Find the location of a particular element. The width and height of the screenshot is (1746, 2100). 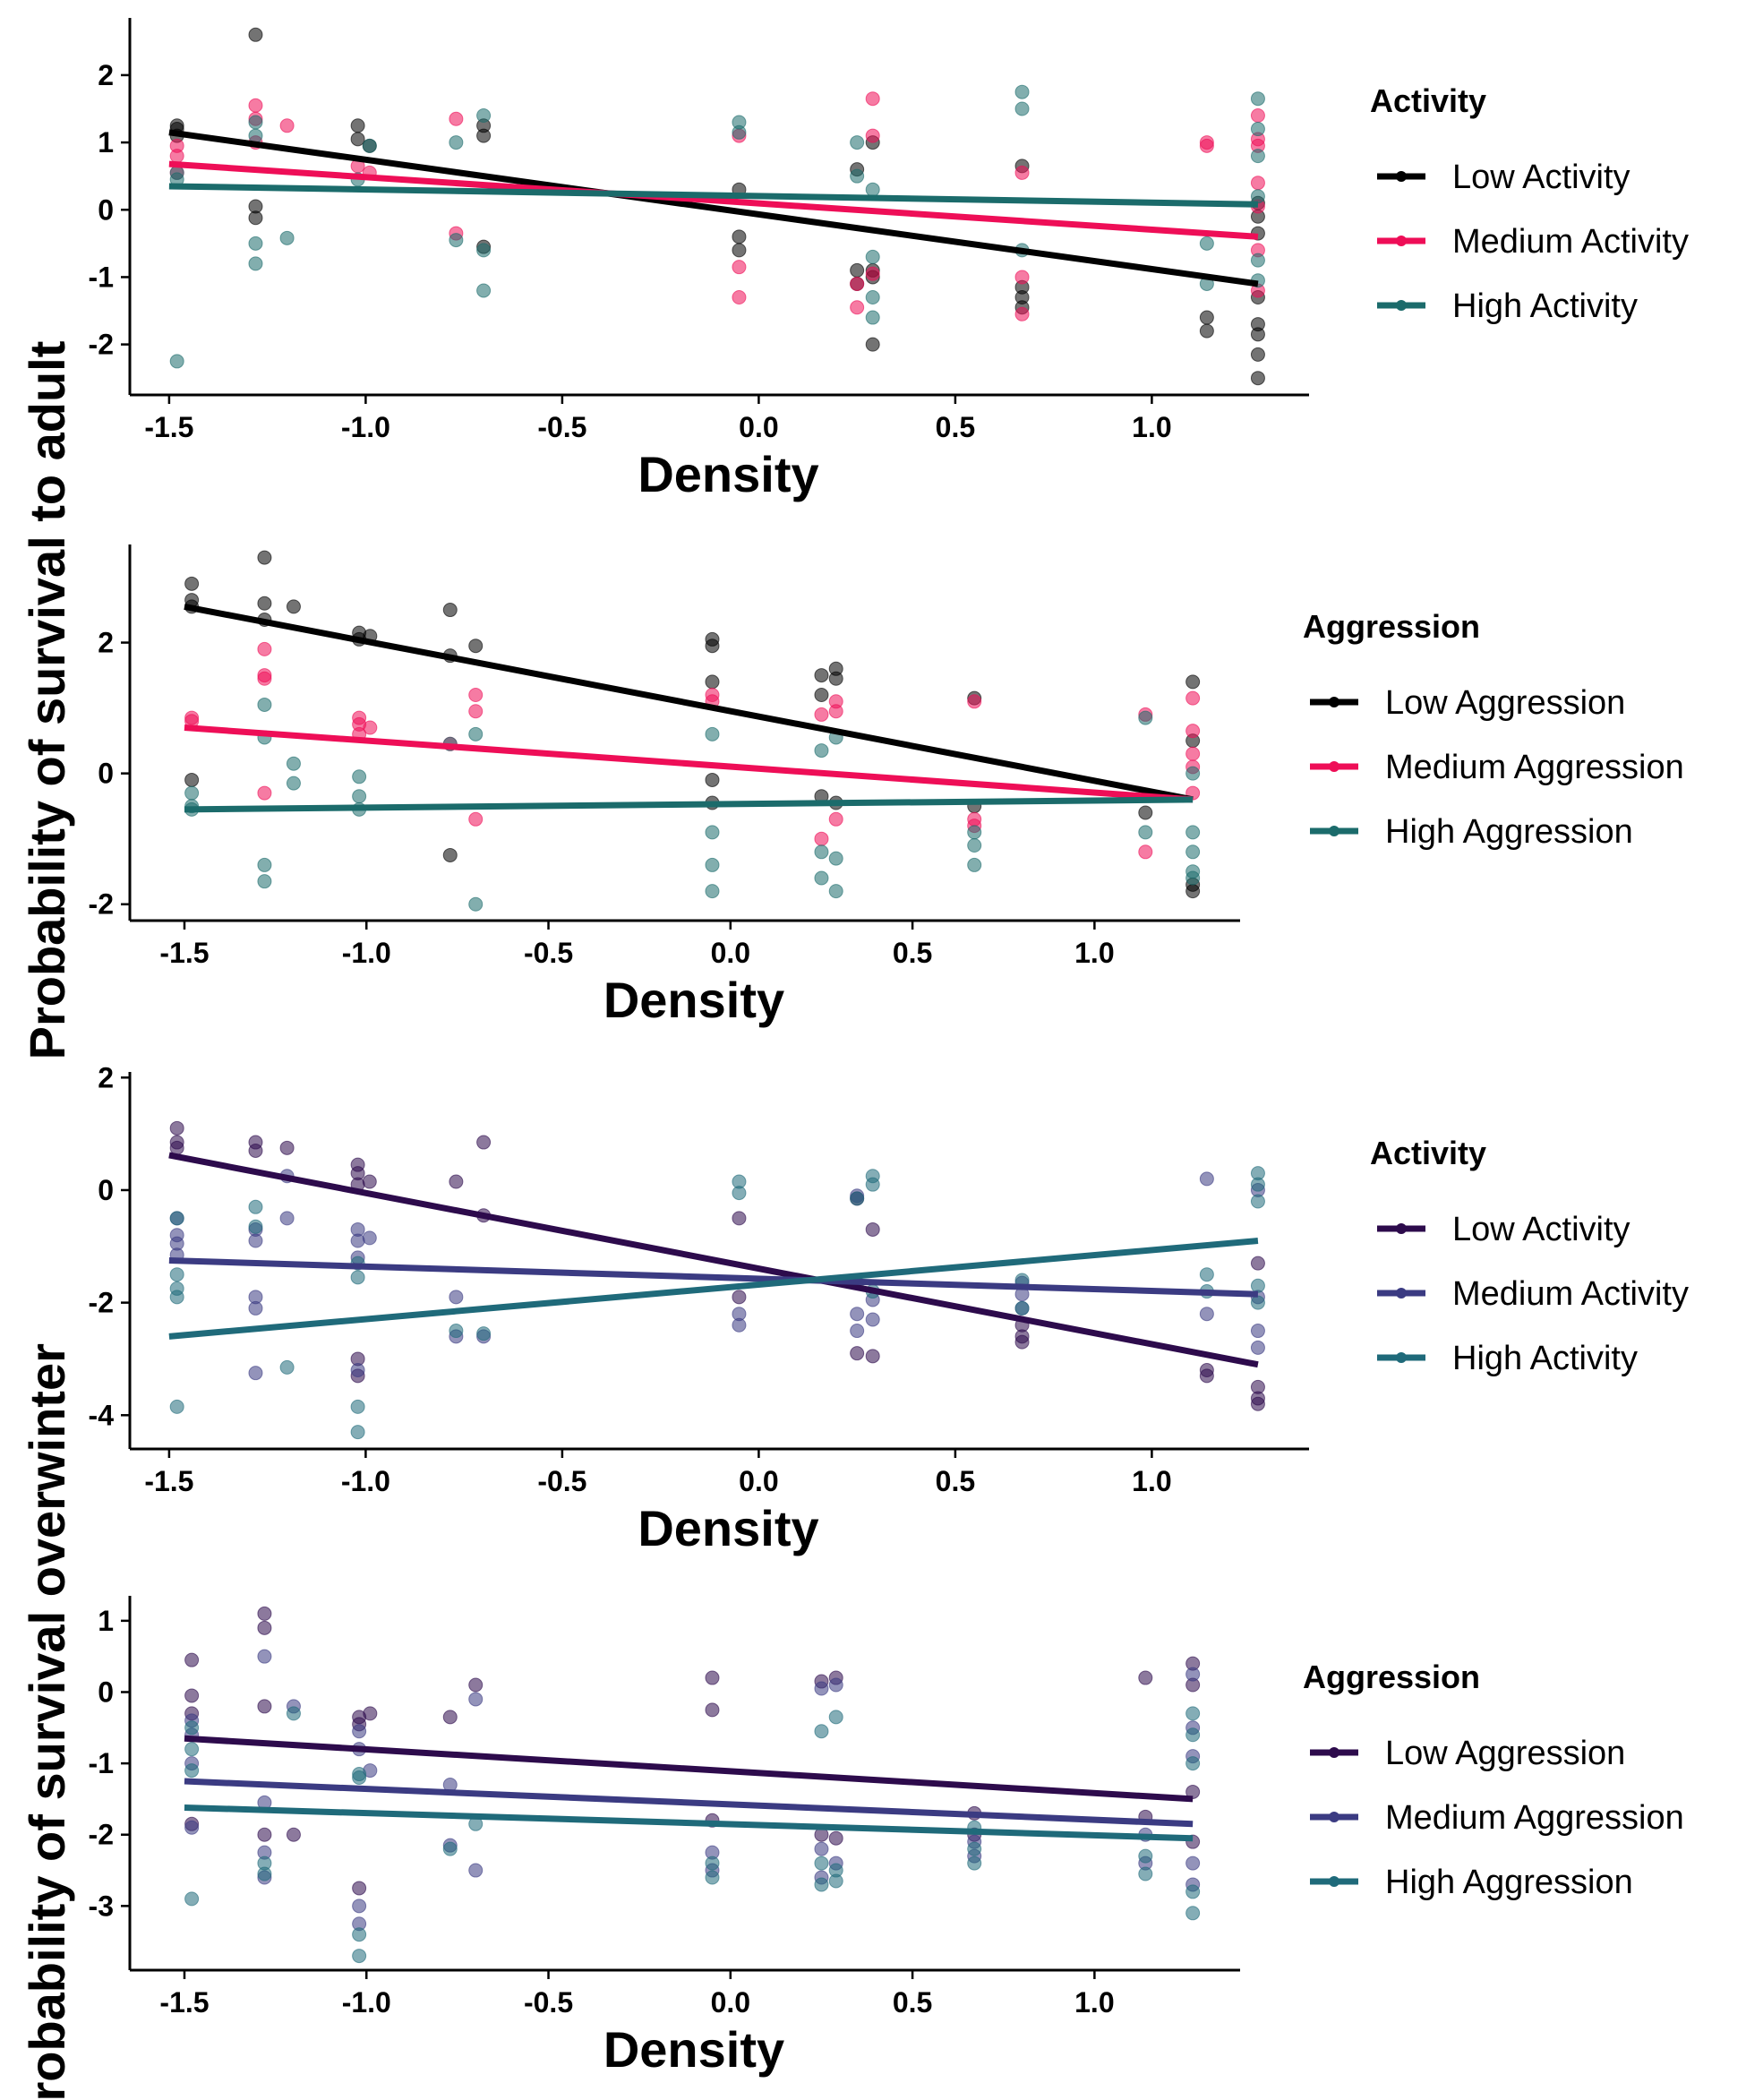

legend-label: Low Aggression is located at coordinates (1505, 703).